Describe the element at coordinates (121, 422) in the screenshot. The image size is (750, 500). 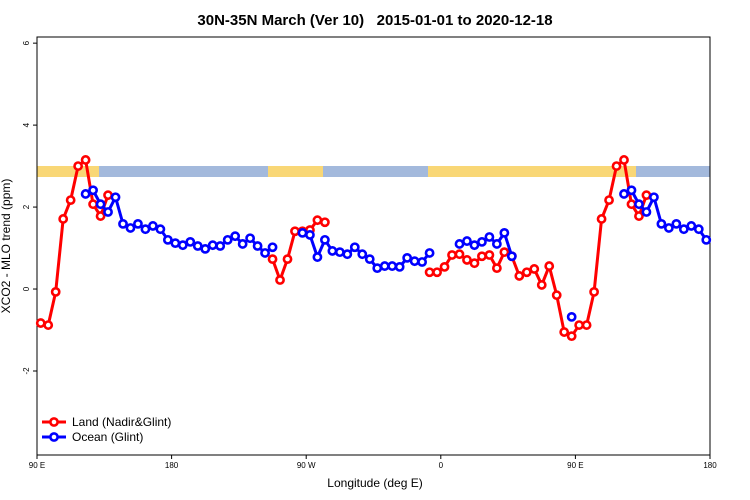
I see `legend-label: Land (Nadir&Glint)` at that location.